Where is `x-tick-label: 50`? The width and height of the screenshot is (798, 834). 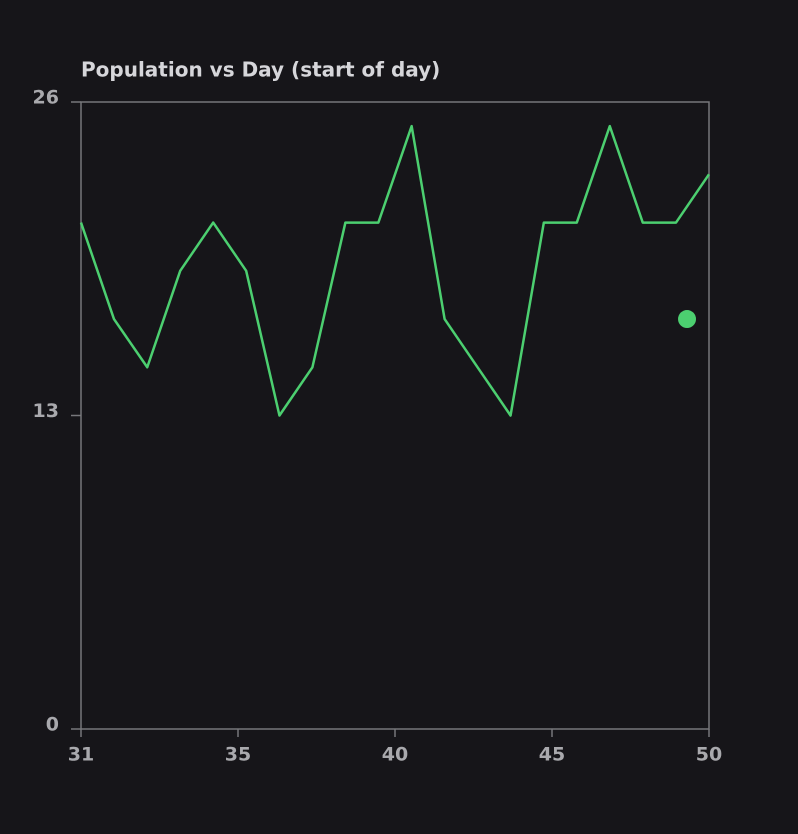 x-tick-label: 50 is located at coordinates (709, 755).